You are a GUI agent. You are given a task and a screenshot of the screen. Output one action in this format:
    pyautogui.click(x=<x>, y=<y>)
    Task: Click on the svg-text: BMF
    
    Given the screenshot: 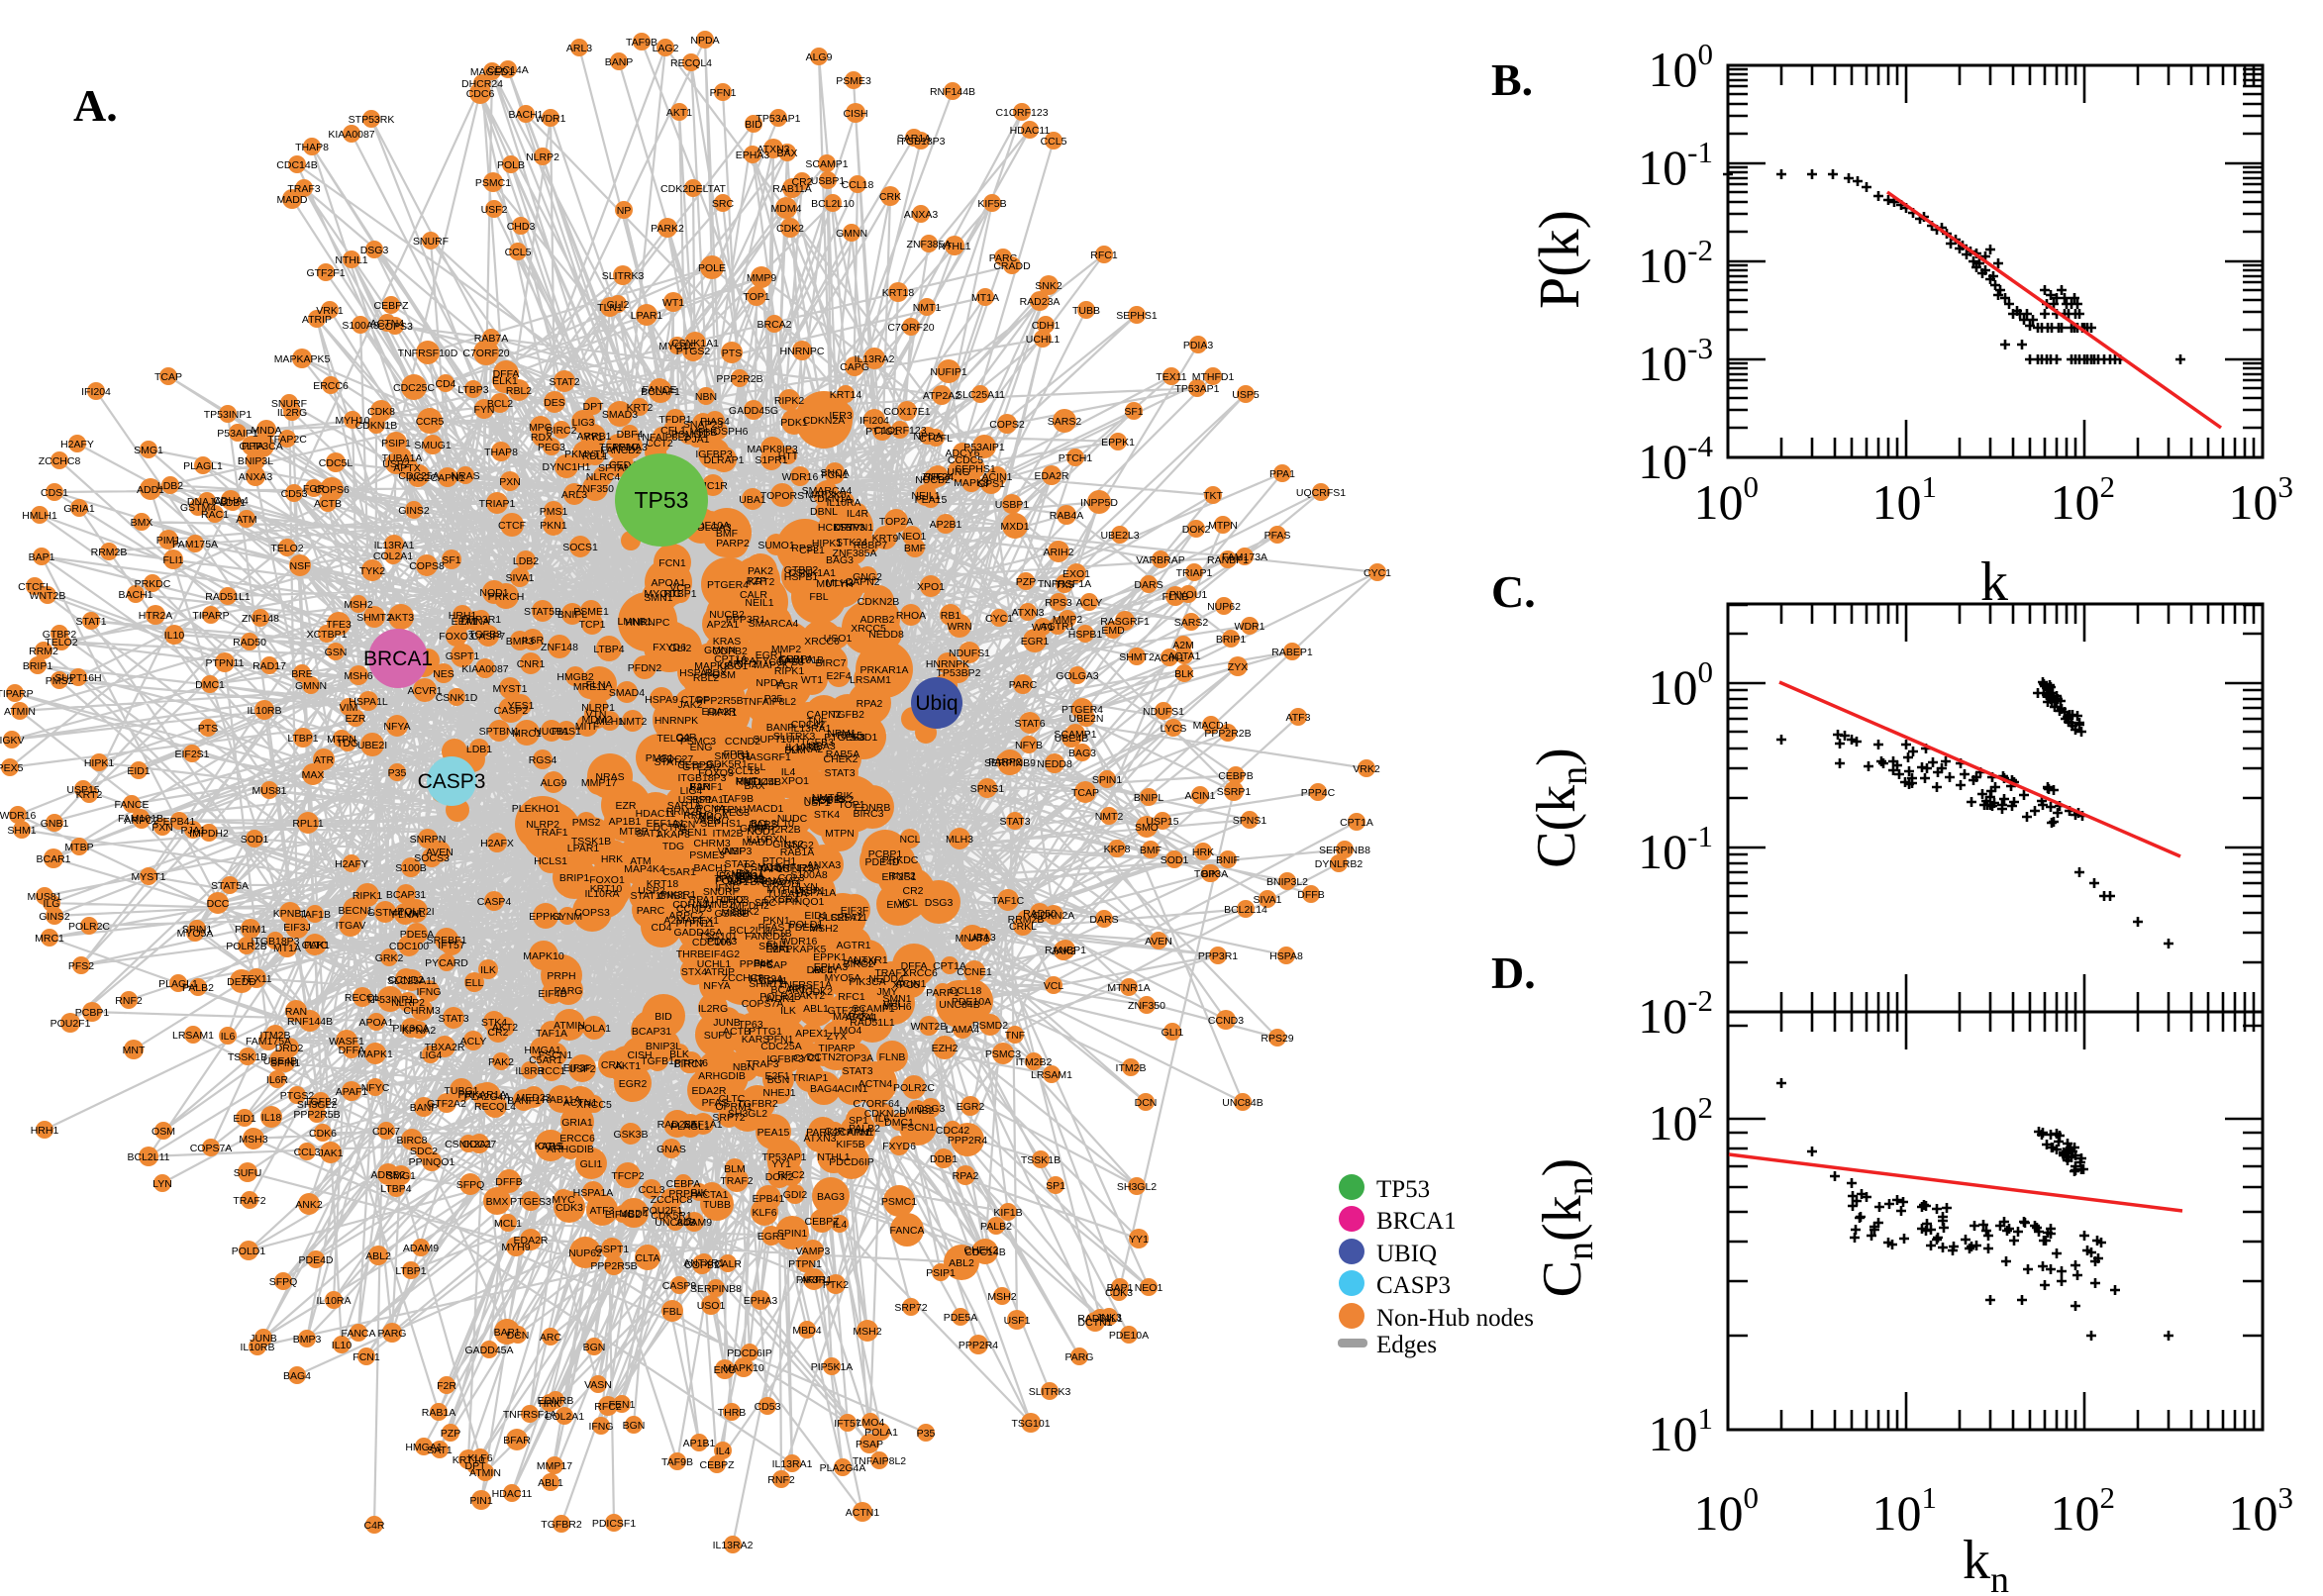 What is the action you would take?
    pyautogui.click(x=915, y=548)
    